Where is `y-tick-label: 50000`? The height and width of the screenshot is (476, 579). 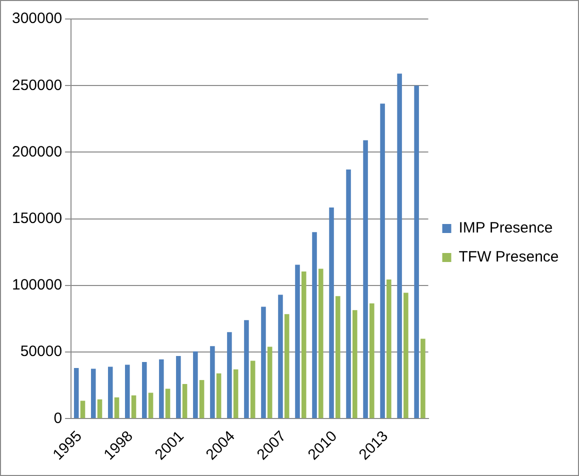
y-tick-label: 50000 is located at coordinates (41, 351).